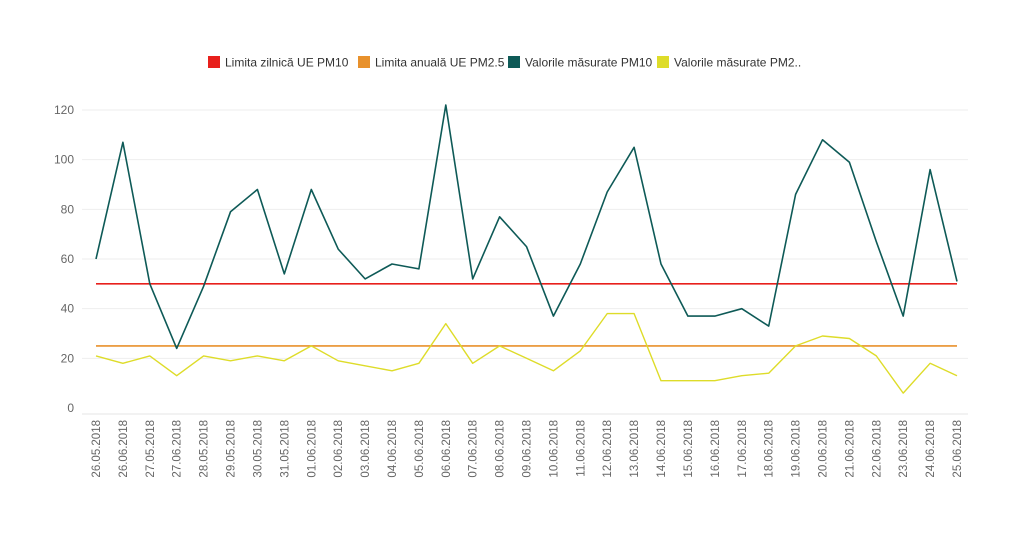 This screenshot has height=557, width=1024. What do you see at coordinates (151, 449) in the screenshot?
I see `x-tick-label: 27.05.2018` at bounding box center [151, 449].